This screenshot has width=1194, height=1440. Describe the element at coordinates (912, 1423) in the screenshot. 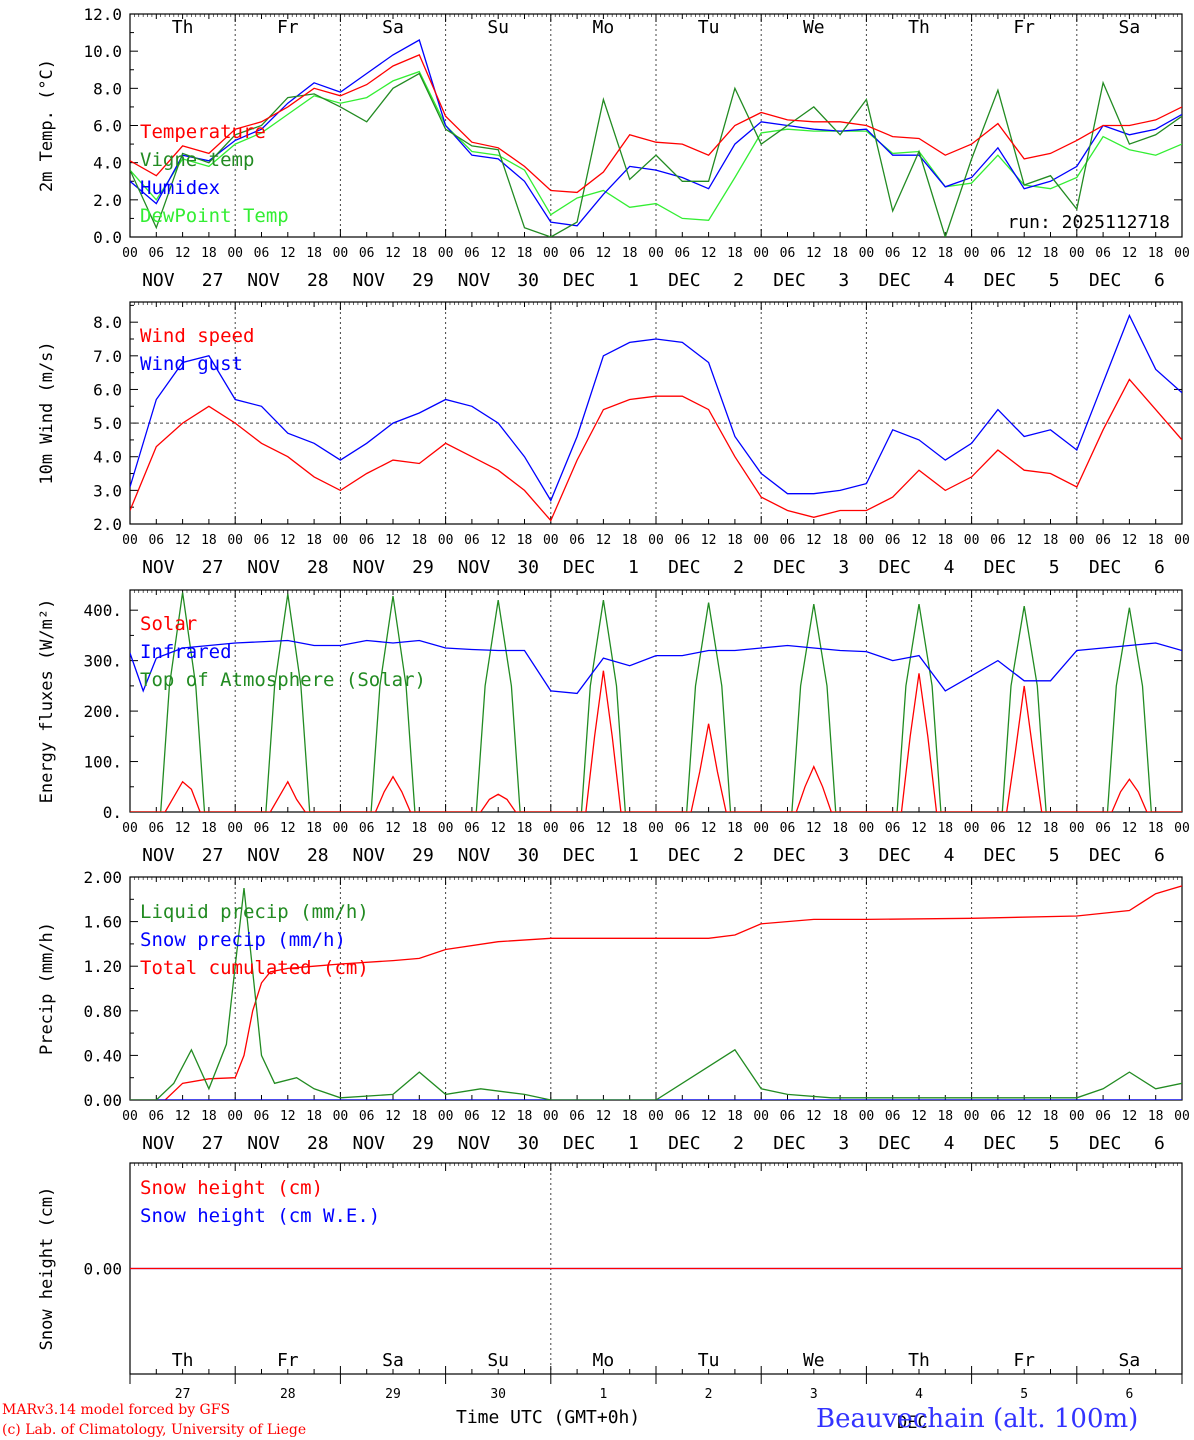

I see `month-label: DEC` at that location.